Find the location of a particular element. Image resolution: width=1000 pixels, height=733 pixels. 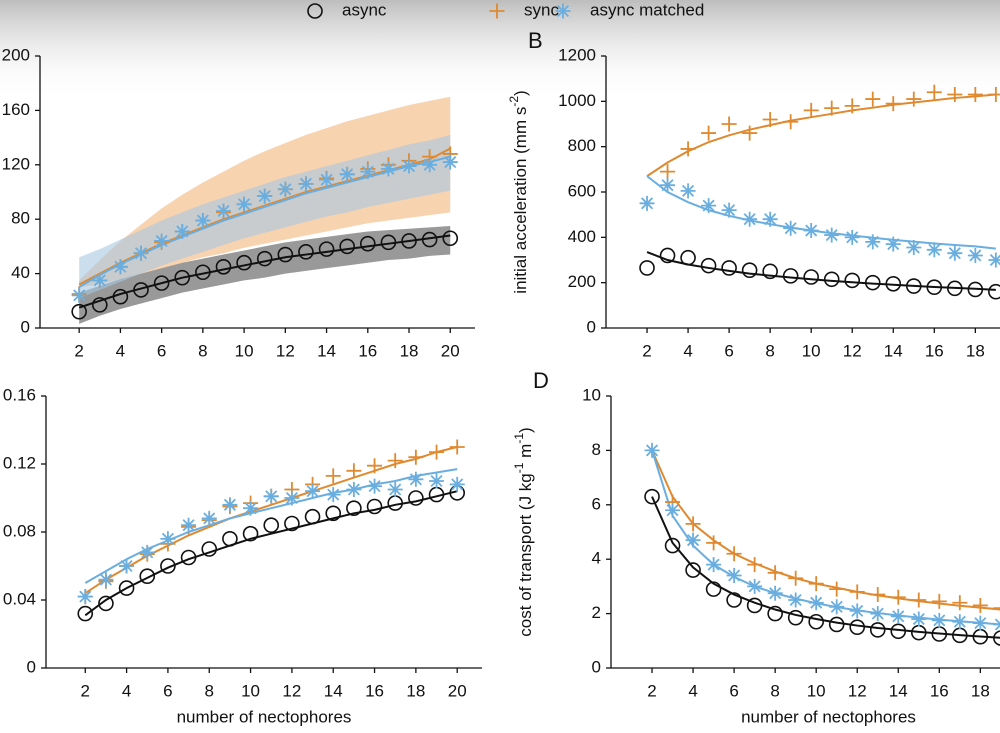

x-axis-label: number of nectophores is located at coordinates (264, 716).